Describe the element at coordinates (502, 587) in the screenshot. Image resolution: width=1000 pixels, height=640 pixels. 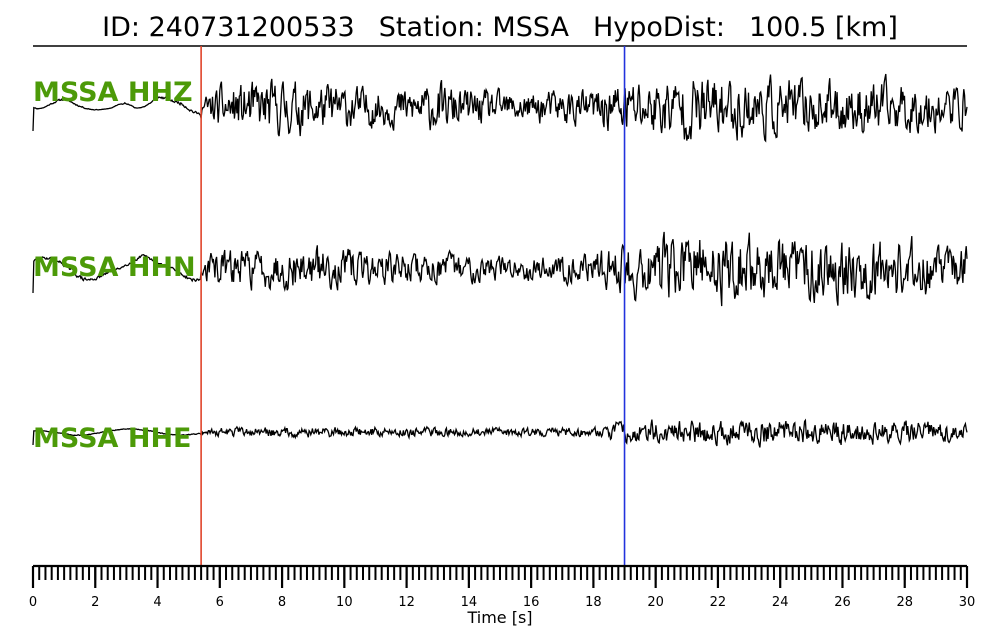
I see `time-axis: 0 2 4 6 8 10 12 14 16 18 20 22 24 26 28 30` at that location.